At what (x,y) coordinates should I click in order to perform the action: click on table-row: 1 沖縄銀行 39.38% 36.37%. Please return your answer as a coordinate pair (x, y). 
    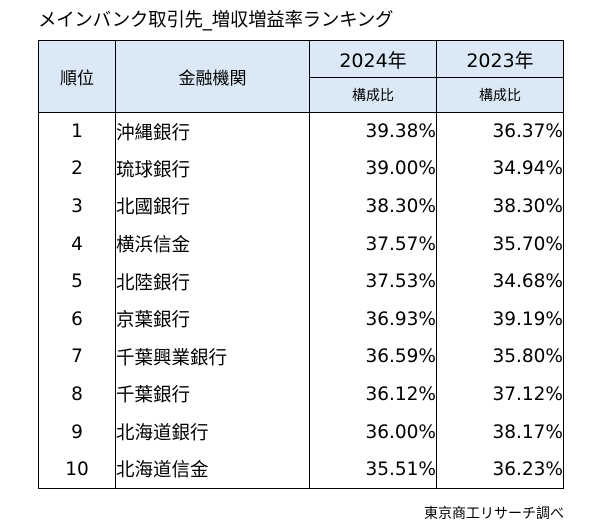
    Looking at the image, I should click on (301, 131).